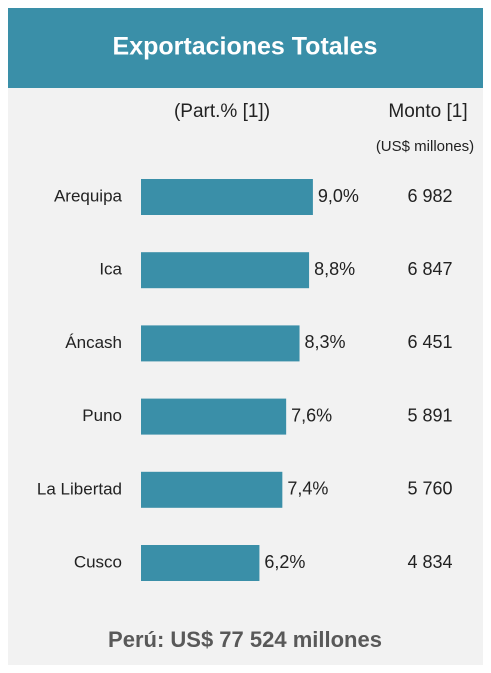 This screenshot has height=673, width=491. What do you see at coordinates (429, 415) in the screenshot?
I see `amount-label: 5 891` at bounding box center [429, 415].